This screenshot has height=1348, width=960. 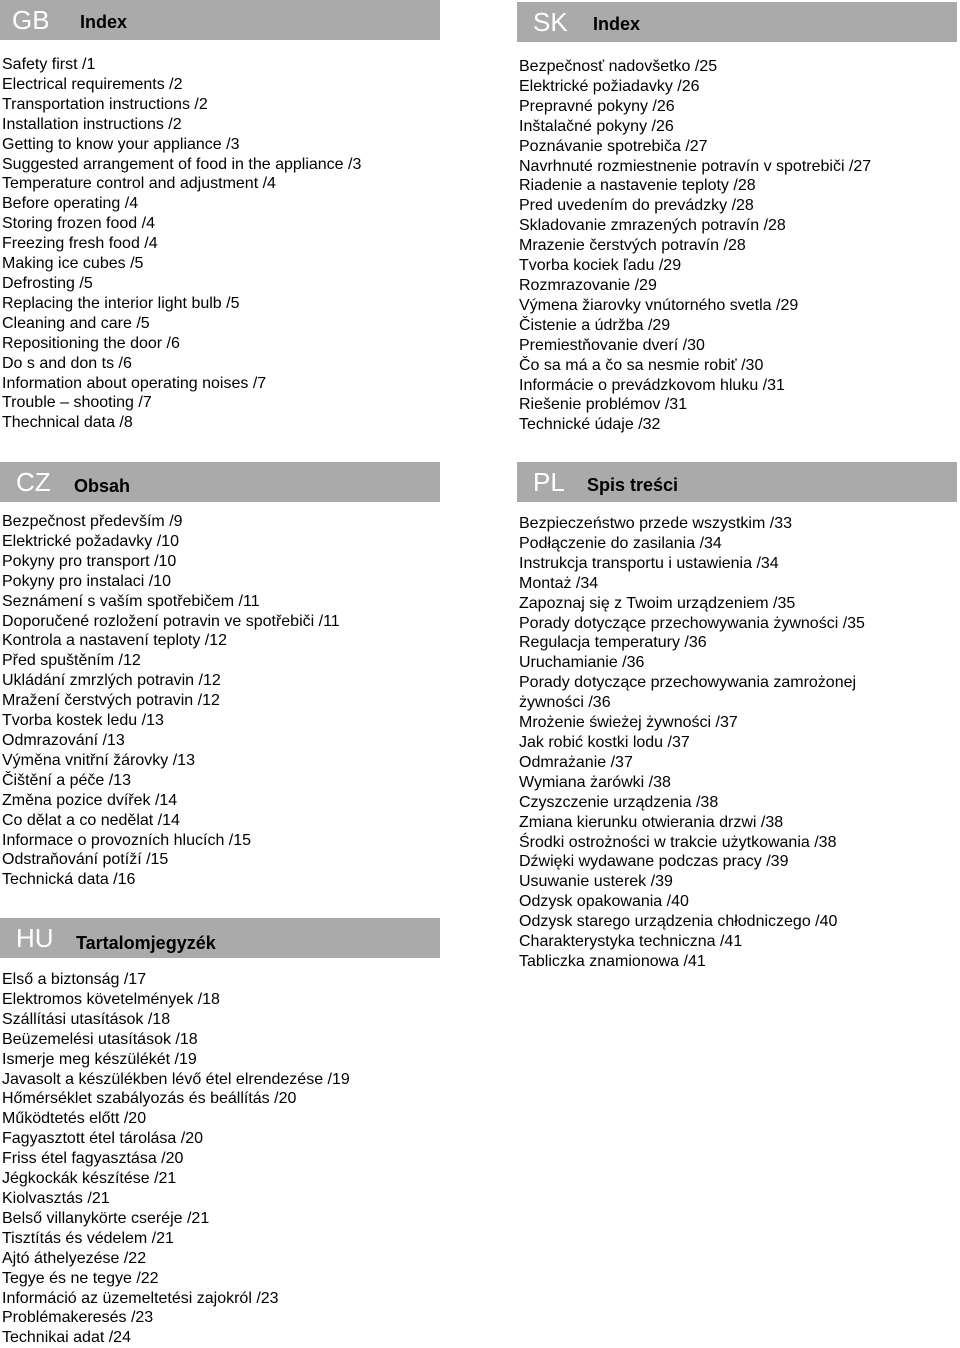 I want to click on index-entry: Informácie o prevádzkovom hluku /31, so click(x=652, y=385).